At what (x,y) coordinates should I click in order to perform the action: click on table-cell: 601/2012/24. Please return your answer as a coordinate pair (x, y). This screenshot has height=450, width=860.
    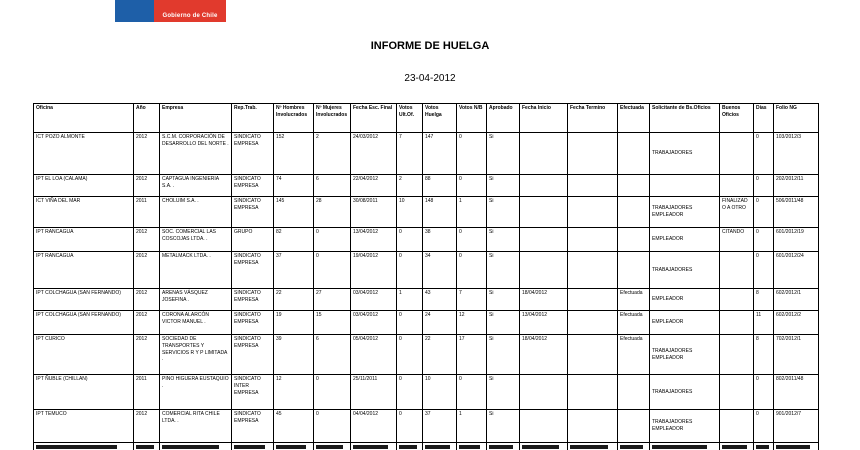
    Looking at the image, I should click on (796, 270).